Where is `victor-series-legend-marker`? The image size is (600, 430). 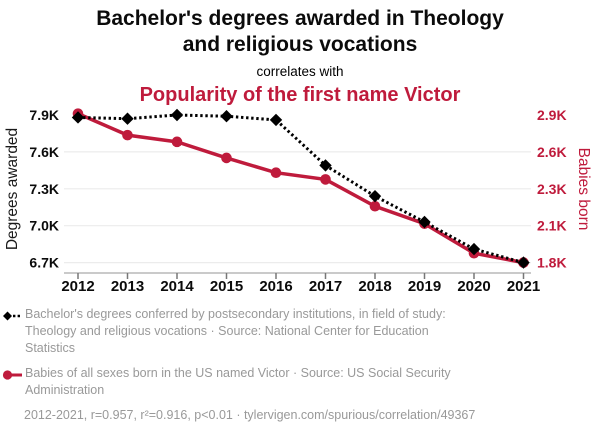 victor-series-legend-marker is located at coordinates (12, 375).